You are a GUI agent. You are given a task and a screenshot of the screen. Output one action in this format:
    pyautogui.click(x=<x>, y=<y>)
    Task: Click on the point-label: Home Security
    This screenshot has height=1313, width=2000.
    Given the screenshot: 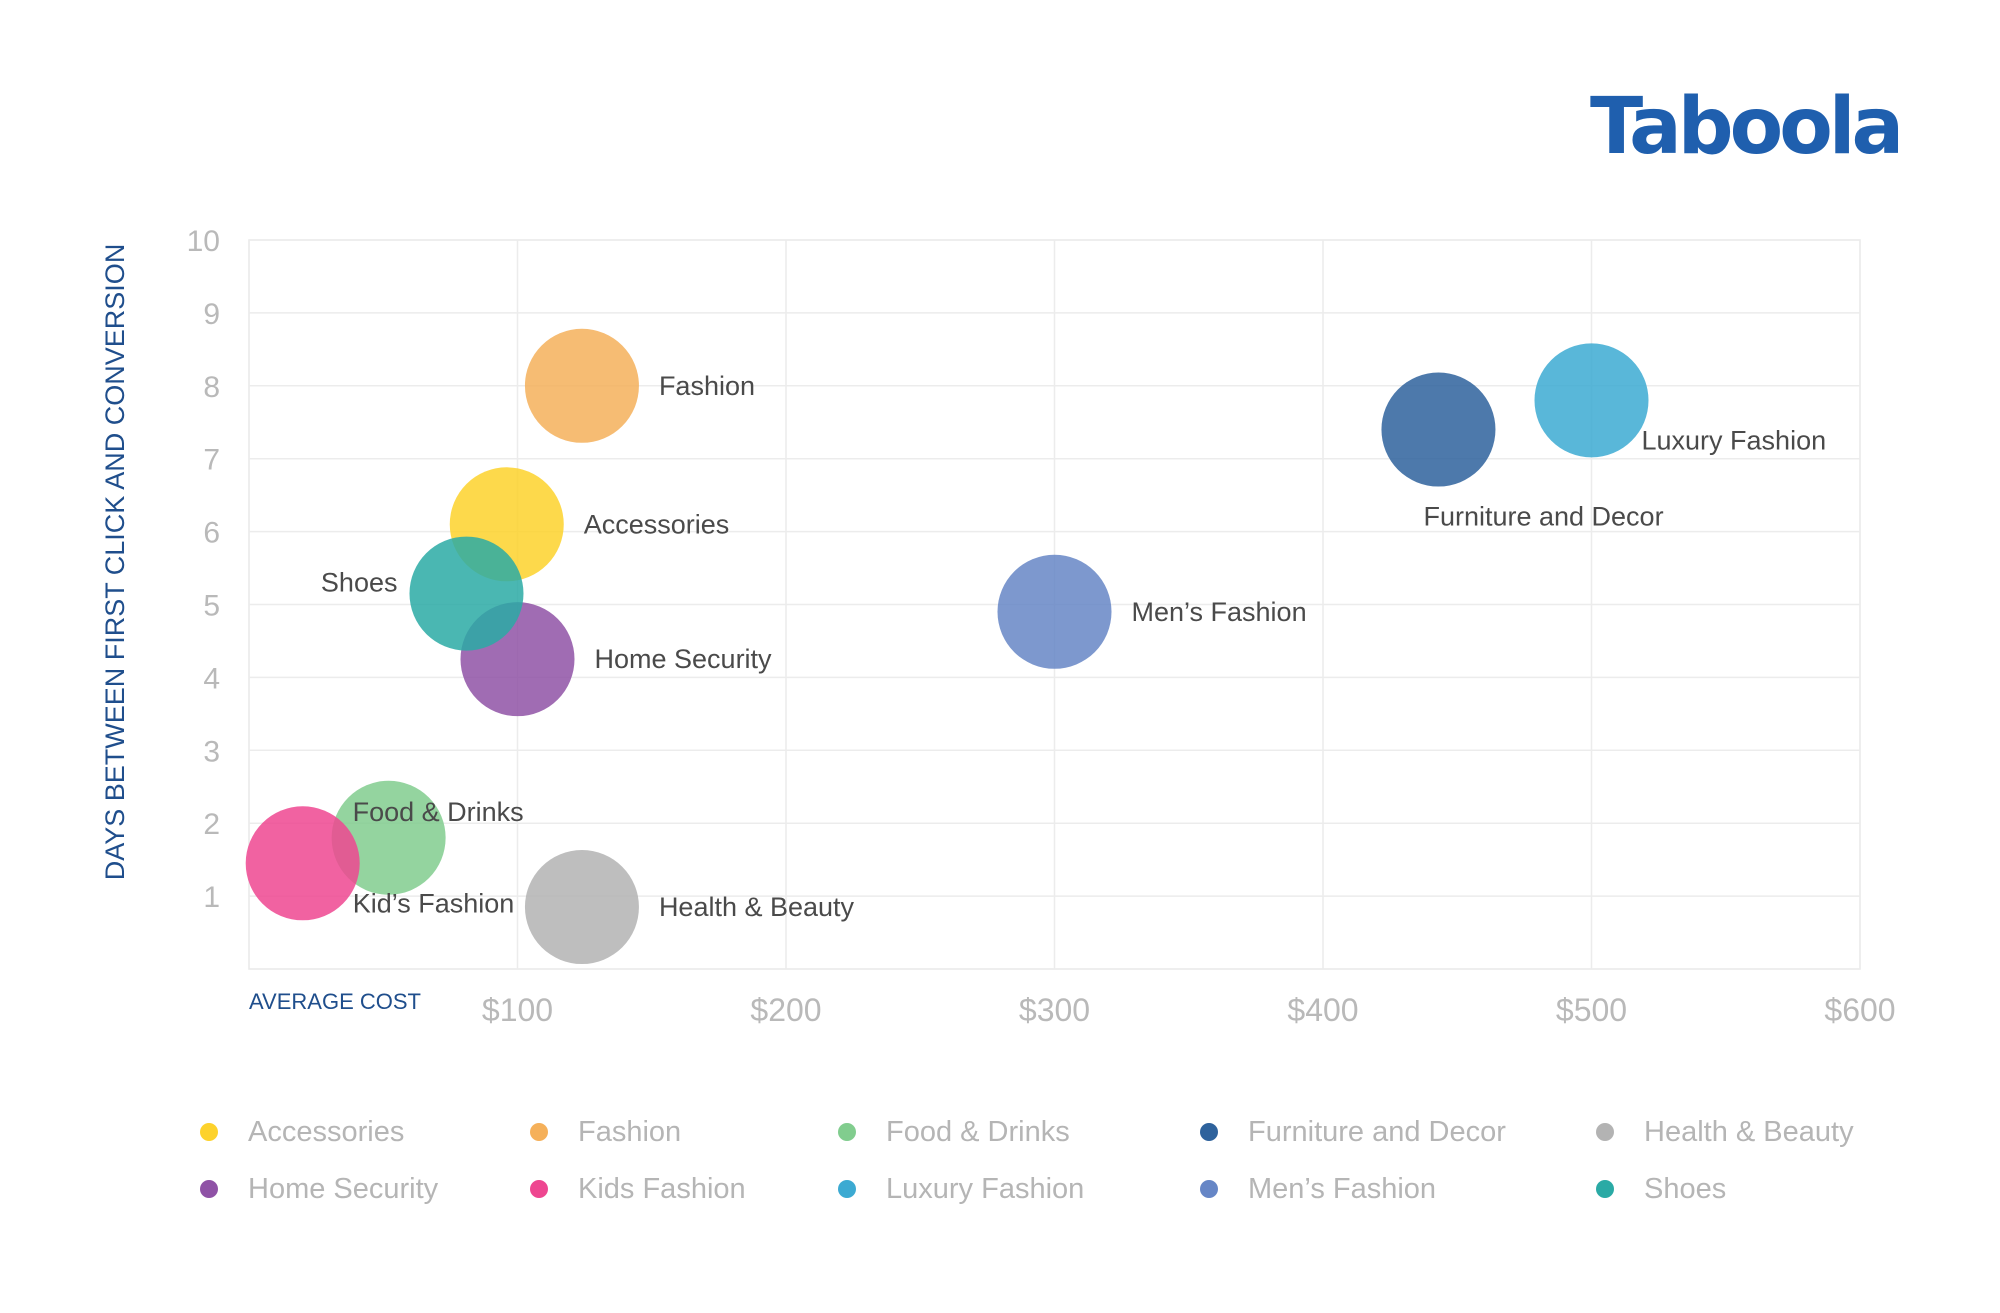 What is the action you would take?
    pyautogui.click(x=684, y=659)
    